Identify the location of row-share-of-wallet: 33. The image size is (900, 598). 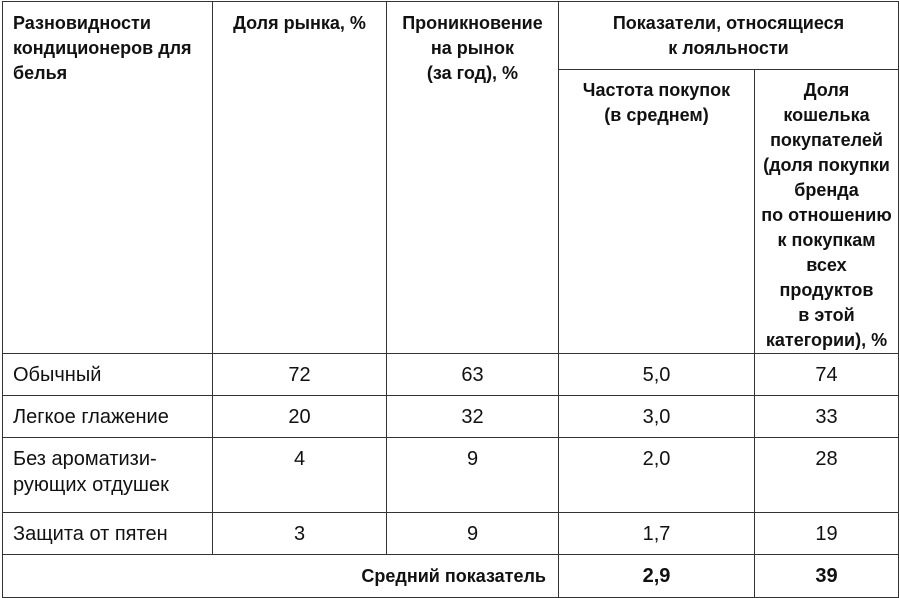
(826, 416).